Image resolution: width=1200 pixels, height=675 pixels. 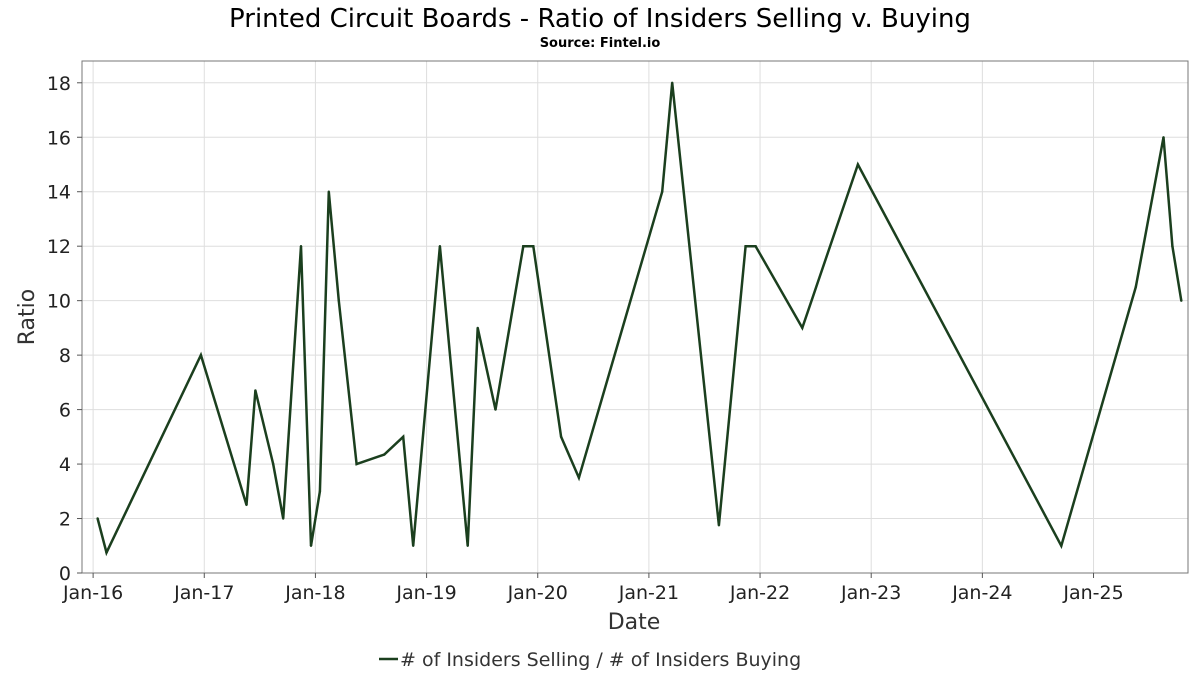 I want to click on y-tick-label: 6, so click(x=65, y=411).